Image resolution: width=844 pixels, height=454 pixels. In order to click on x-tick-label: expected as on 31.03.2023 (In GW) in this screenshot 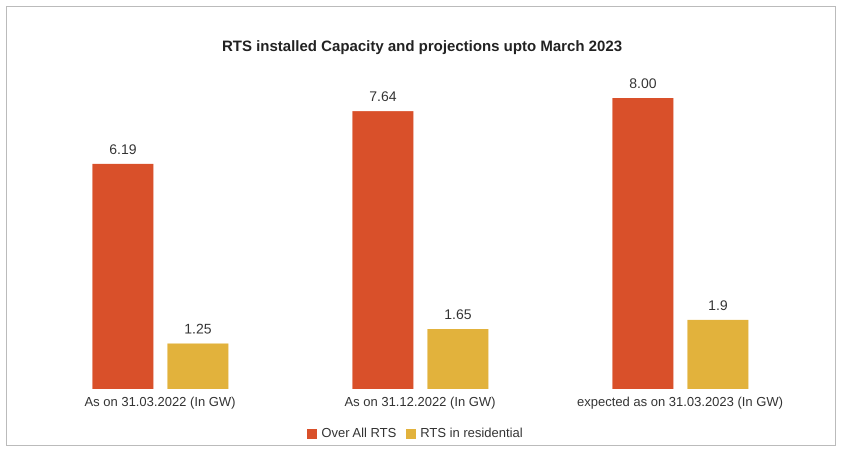, I will do `click(680, 402)`.